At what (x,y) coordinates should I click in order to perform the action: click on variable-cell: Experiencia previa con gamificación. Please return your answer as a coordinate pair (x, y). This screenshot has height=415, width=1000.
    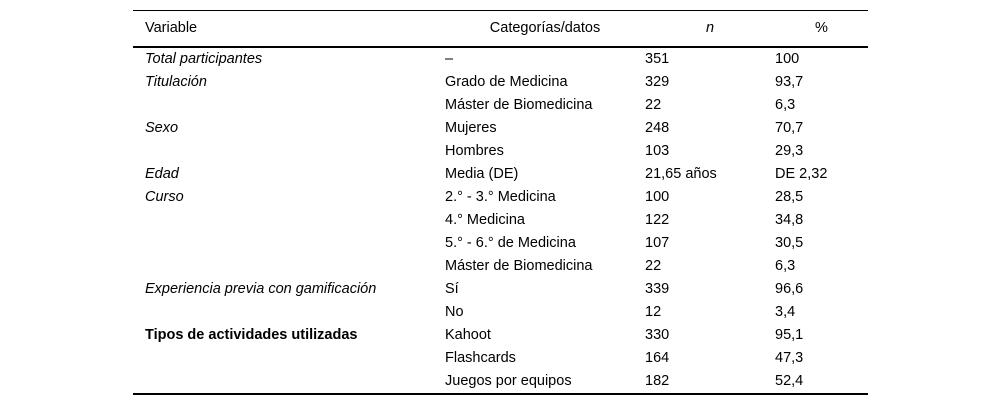
    Looking at the image, I should click on (261, 289).